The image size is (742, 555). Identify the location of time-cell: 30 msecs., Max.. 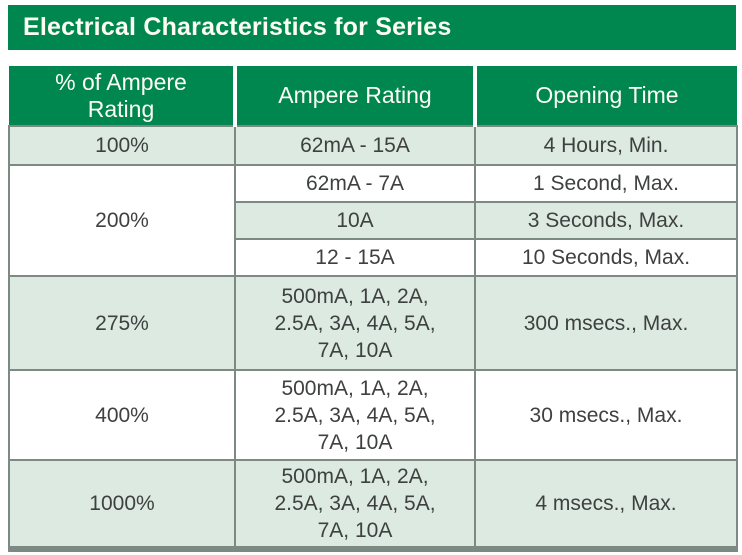
(606, 415).